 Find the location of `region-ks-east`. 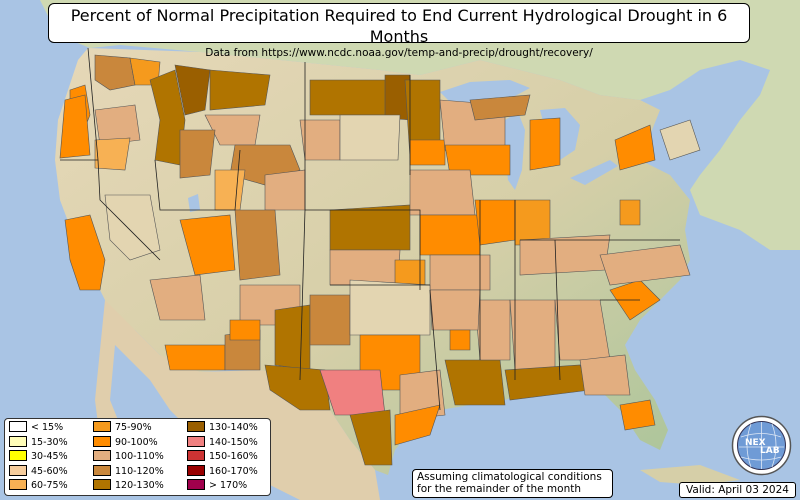

region-ks-east is located at coordinates (410, 272).